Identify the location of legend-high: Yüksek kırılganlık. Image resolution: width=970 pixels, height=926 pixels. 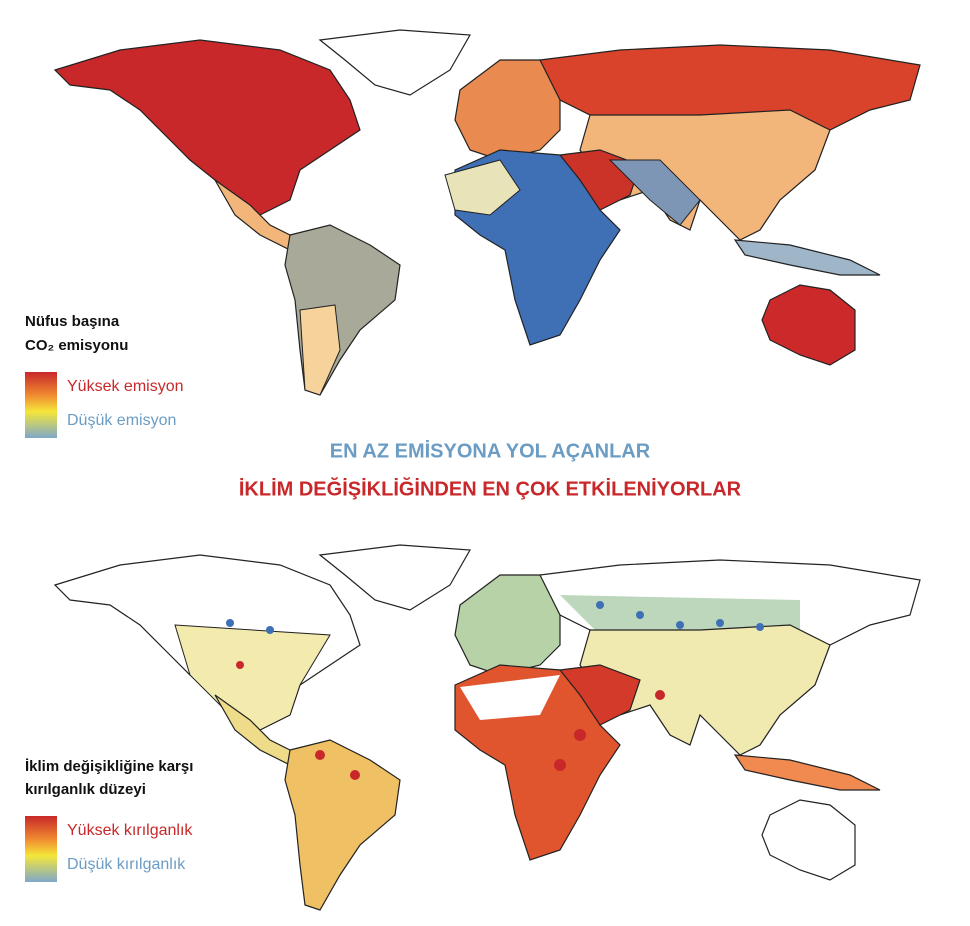
(130, 830).